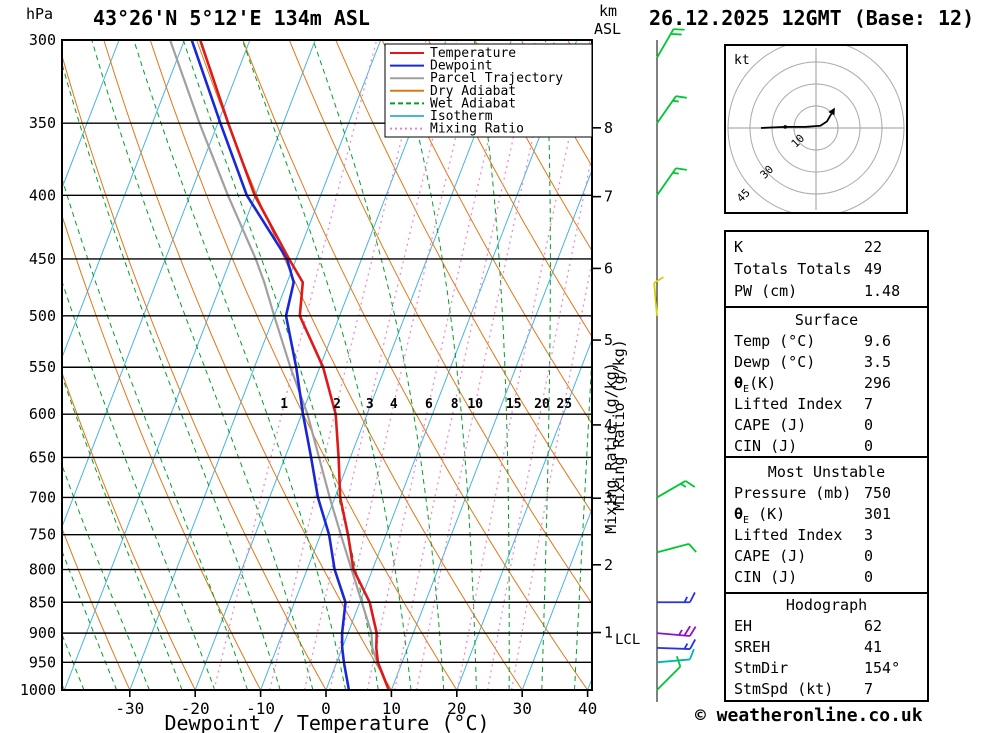 The height and width of the screenshot is (733, 1000). Describe the element at coordinates (826, 341) in the screenshot. I see `table-row: Temp (°C) 9.6` at that location.